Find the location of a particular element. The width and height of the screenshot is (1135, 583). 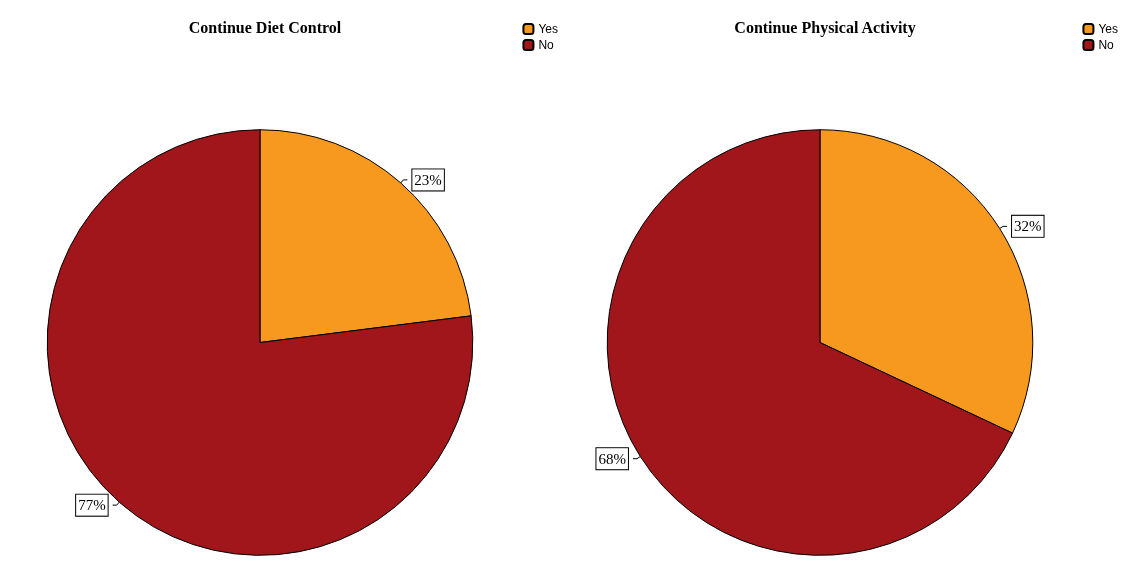

data-label: 68% is located at coordinates (612, 458).